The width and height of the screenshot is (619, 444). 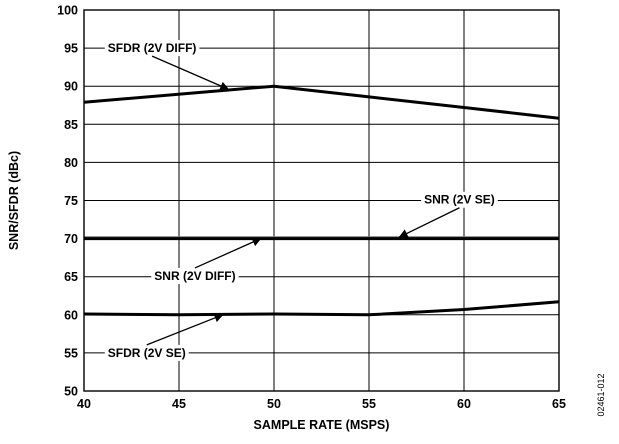 What do you see at coordinates (71, 49) in the screenshot?
I see `y-tick-label: 95` at bounding box center [71, 49].